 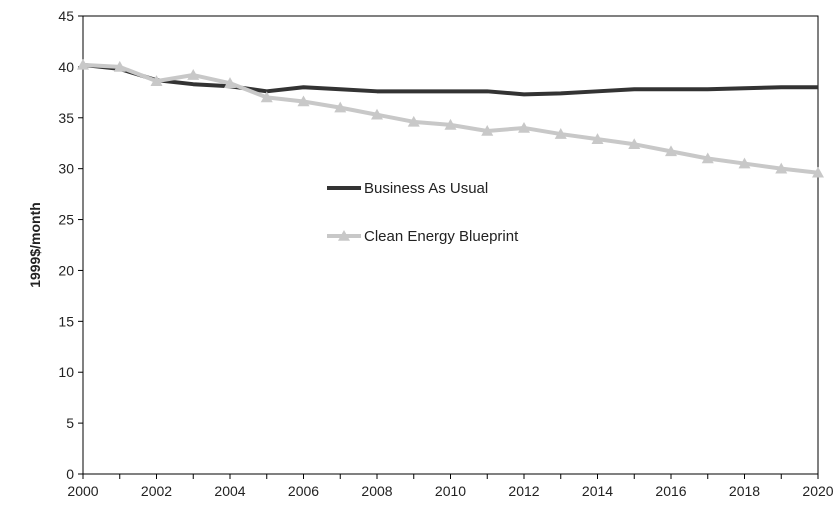 What do you see at coordinates (670, 491) in the screenshot?
I see `x-tick-label: 2016` at bounding box center [670, 491].